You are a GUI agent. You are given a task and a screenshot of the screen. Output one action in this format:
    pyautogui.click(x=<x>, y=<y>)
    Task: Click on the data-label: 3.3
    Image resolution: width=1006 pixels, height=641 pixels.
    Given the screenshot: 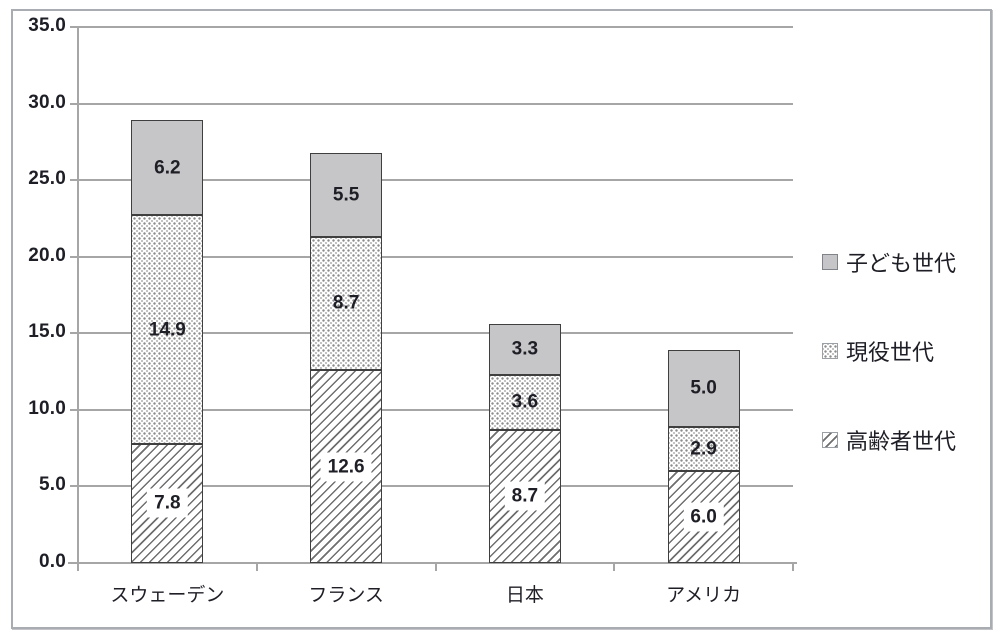 What is the action you would take?
    pyautogui.click(x=525, y=349)
    